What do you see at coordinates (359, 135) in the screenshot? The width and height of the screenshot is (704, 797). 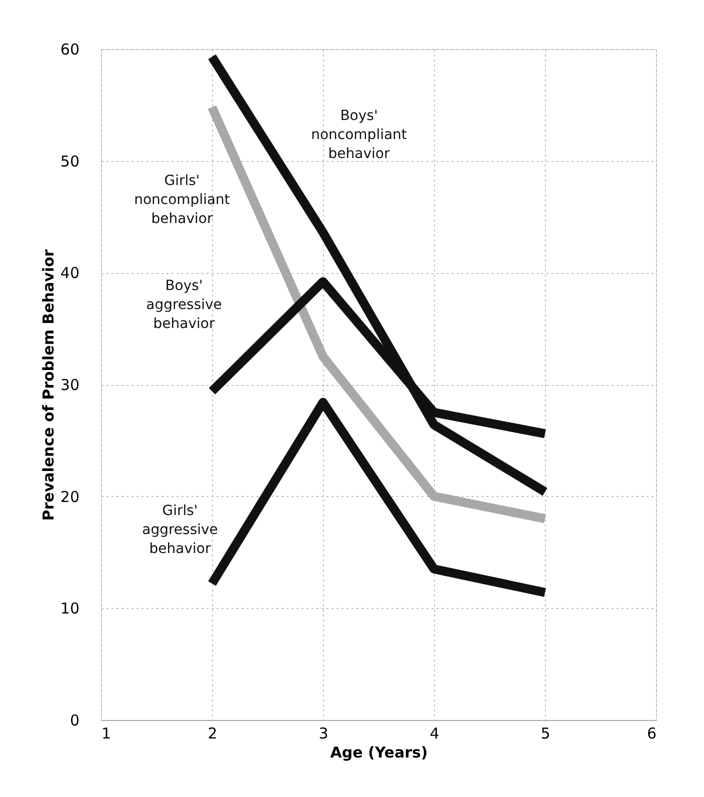 I see `series-label: Boys' noncompliant behavior` at bounding box center [359, 135].